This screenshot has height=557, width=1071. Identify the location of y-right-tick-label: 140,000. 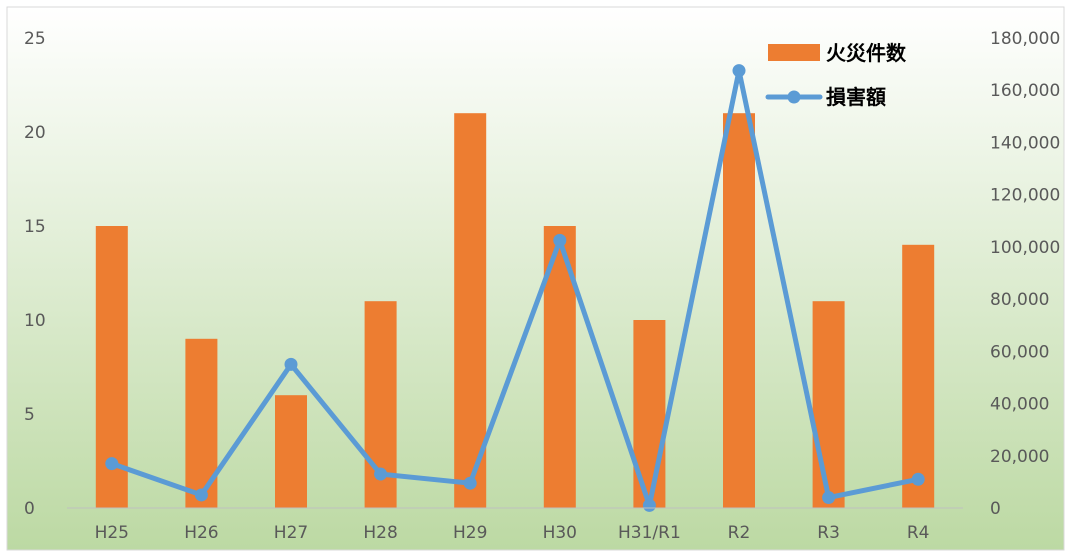
(1025, 143).